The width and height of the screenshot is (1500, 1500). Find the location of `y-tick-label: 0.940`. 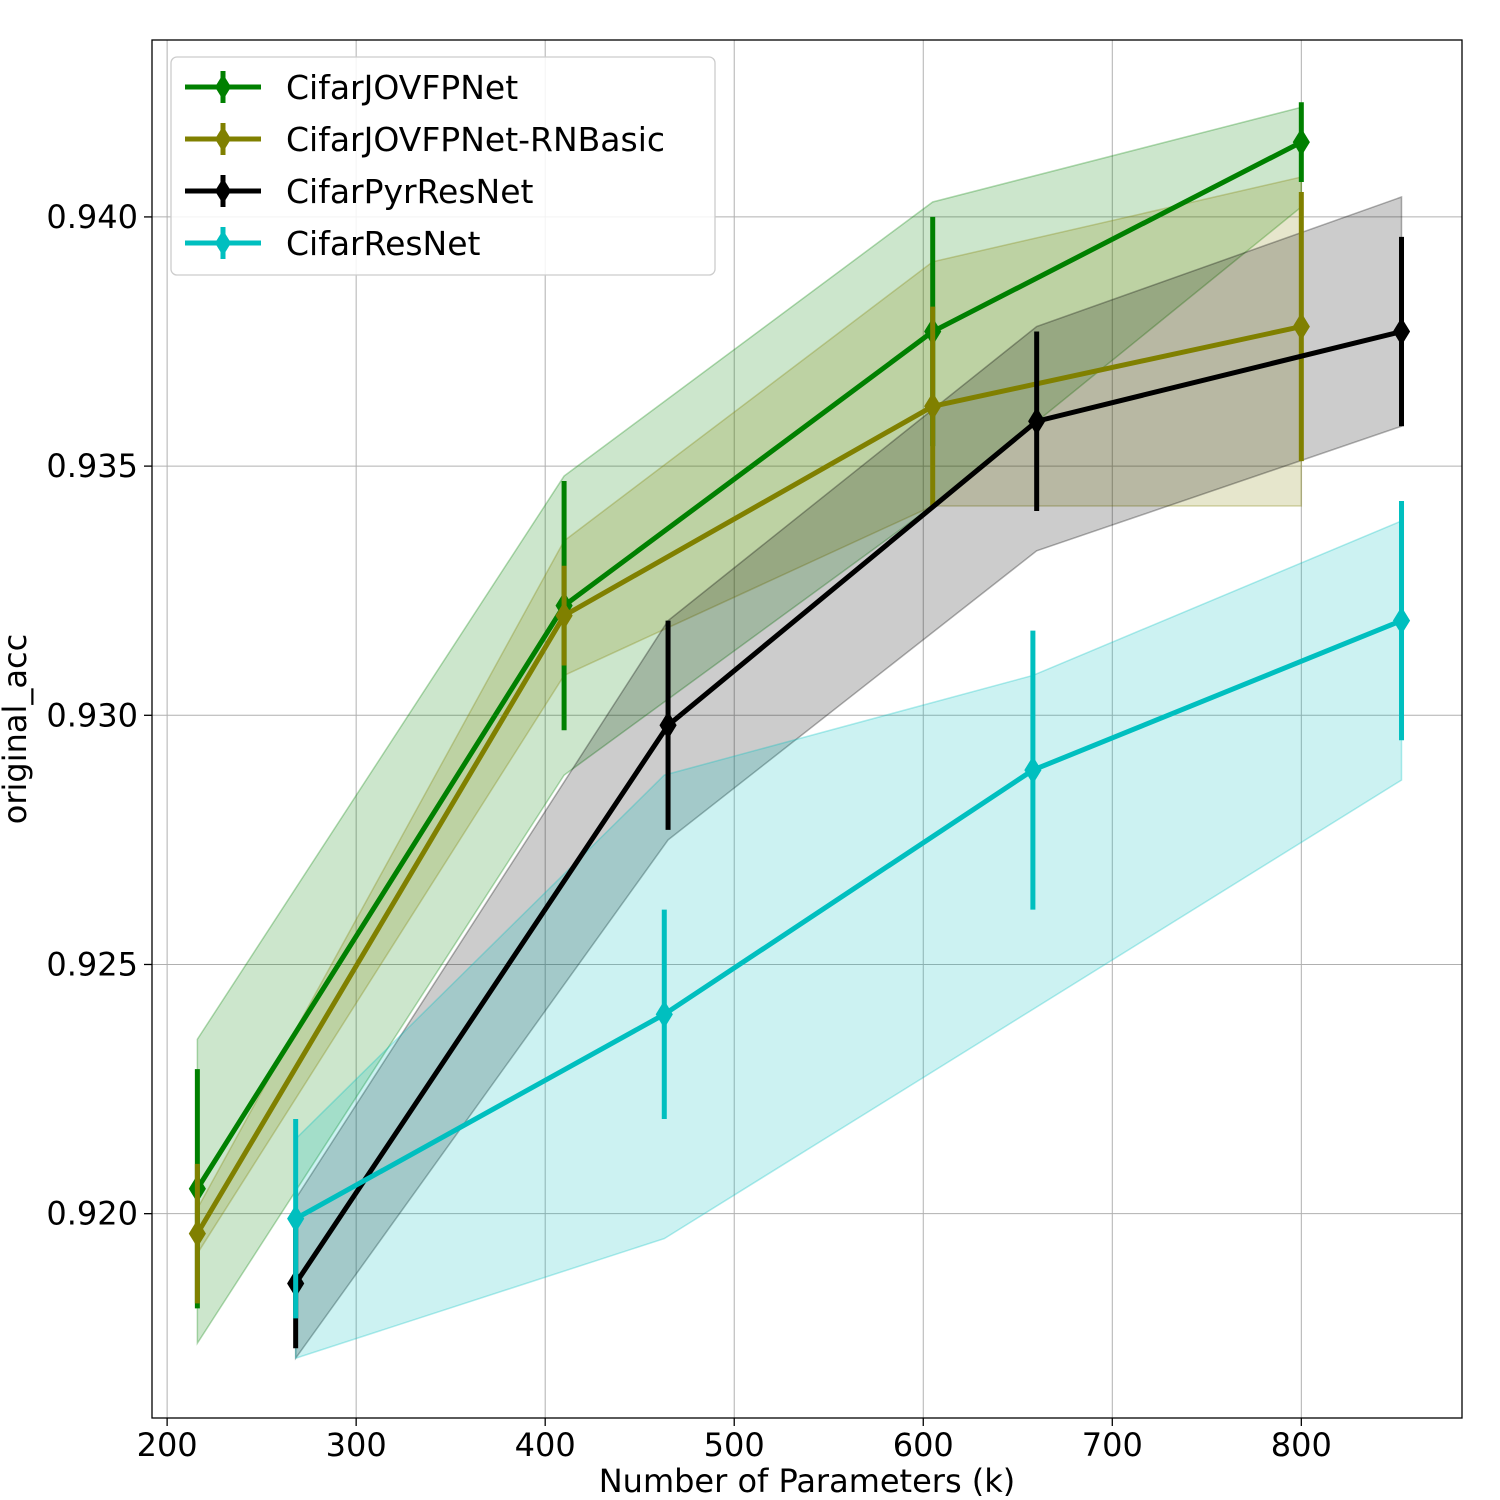

y-tick-label: 0.940 is located at coordinates (92, 217).